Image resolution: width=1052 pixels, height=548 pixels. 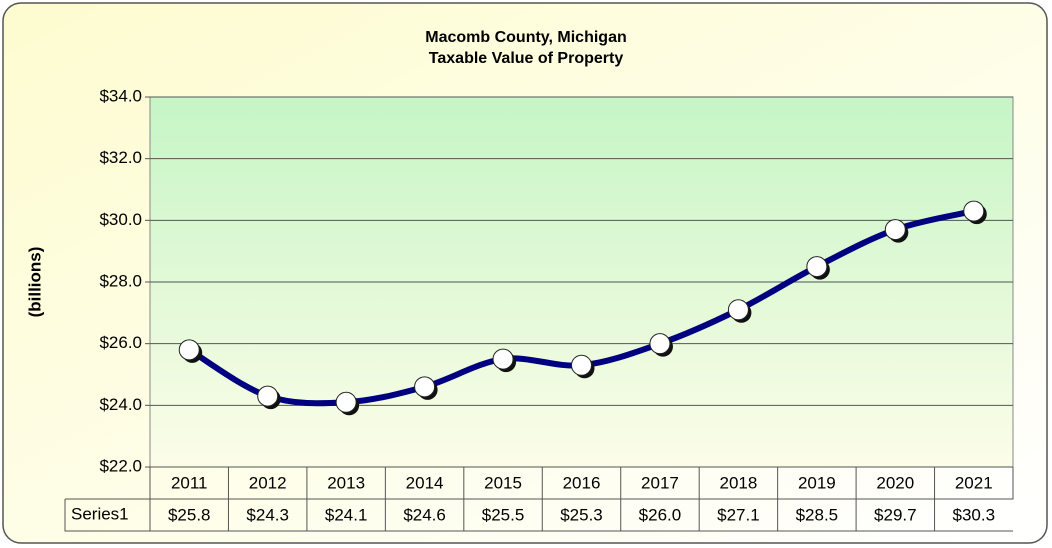 What do you see at coordinates (34, 282) in the screenshot?
I see `y-axis-title: (billions)` at bounding box center [34, 282].